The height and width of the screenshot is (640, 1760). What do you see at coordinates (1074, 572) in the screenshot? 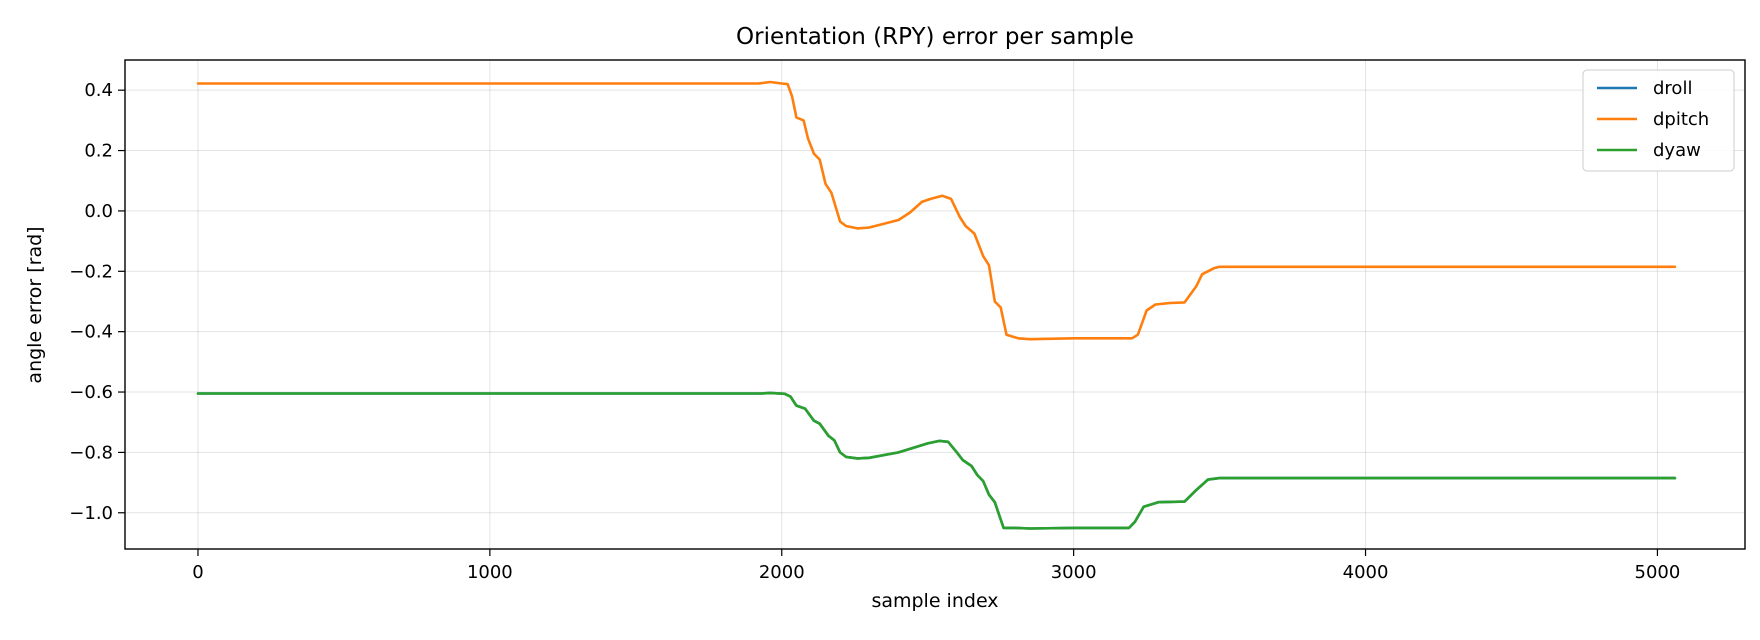
I see `x-tick-label: 3000` at bounding box center [1074, 572].